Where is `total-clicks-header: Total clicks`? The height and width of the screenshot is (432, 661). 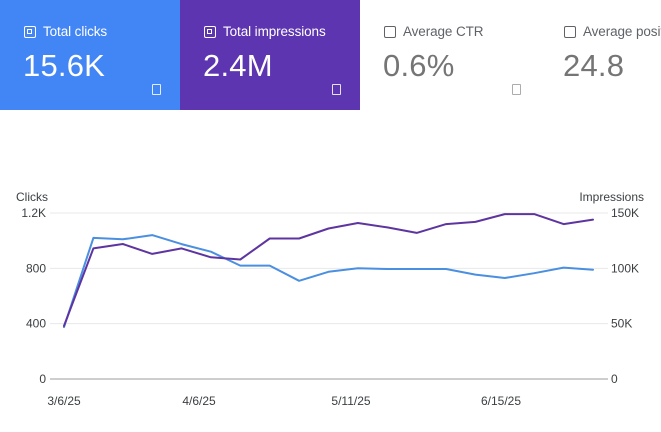
total-clicks-header: Total clicks is located at coordinates (65, 31).